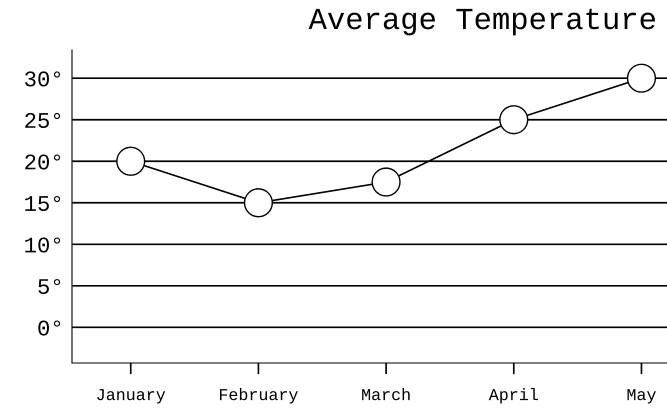 The image size is (667, 415). What do you see at coordinates (49, 286) in the screenshot?
I see `y-tick-label: 5°` at bounding box center [49, 286].